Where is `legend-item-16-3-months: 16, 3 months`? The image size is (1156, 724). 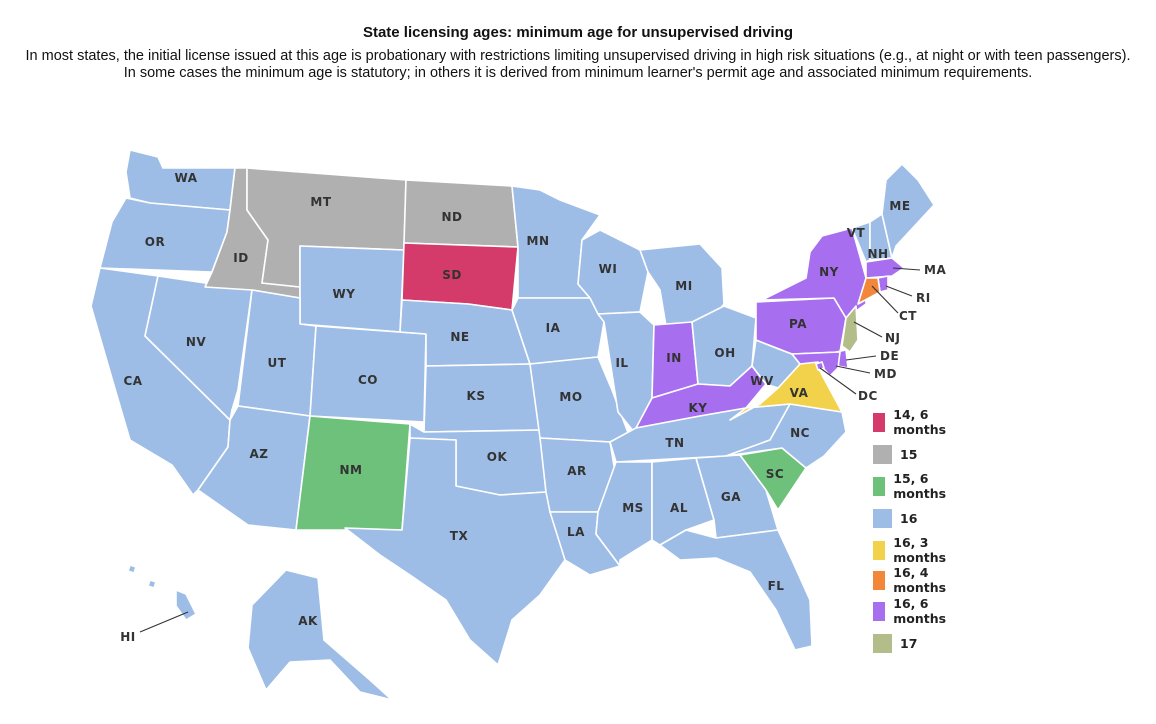 legend-item-16-3-months: 16, 3 months is located at coordinates (913, 550).